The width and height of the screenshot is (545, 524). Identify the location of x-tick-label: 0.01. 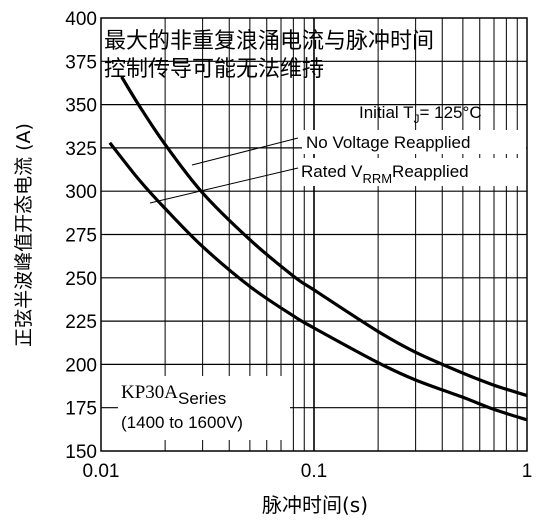
(101, 471).